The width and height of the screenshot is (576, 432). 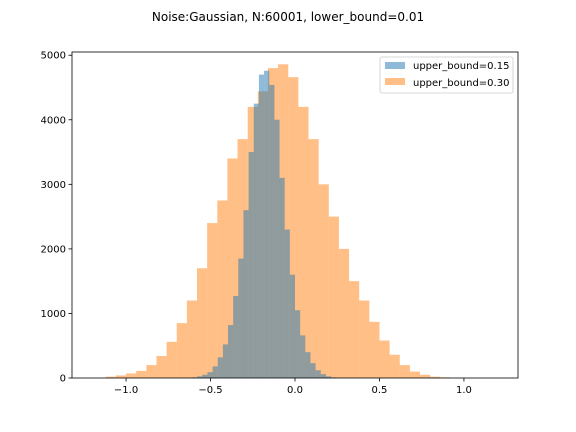 What do you see at coordinates (464, 390) in the screenshot?
I see `x-tick-label: 1.0` at bounding box center [464, 390].